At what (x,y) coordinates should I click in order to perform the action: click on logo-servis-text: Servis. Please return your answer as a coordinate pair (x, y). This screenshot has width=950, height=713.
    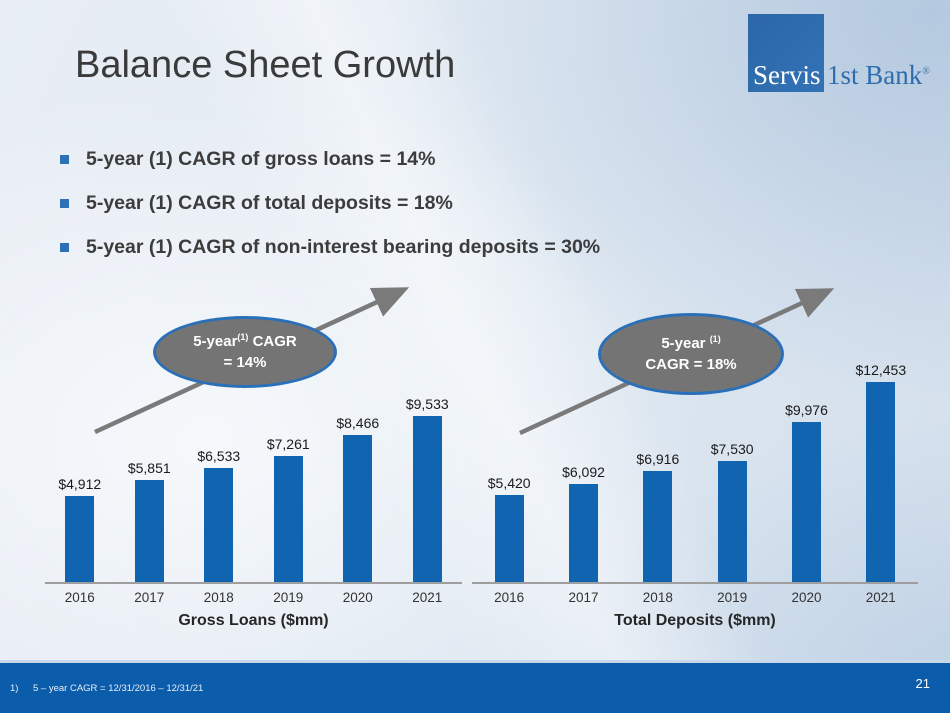
    Looking at the image, I should click on (787, 75).